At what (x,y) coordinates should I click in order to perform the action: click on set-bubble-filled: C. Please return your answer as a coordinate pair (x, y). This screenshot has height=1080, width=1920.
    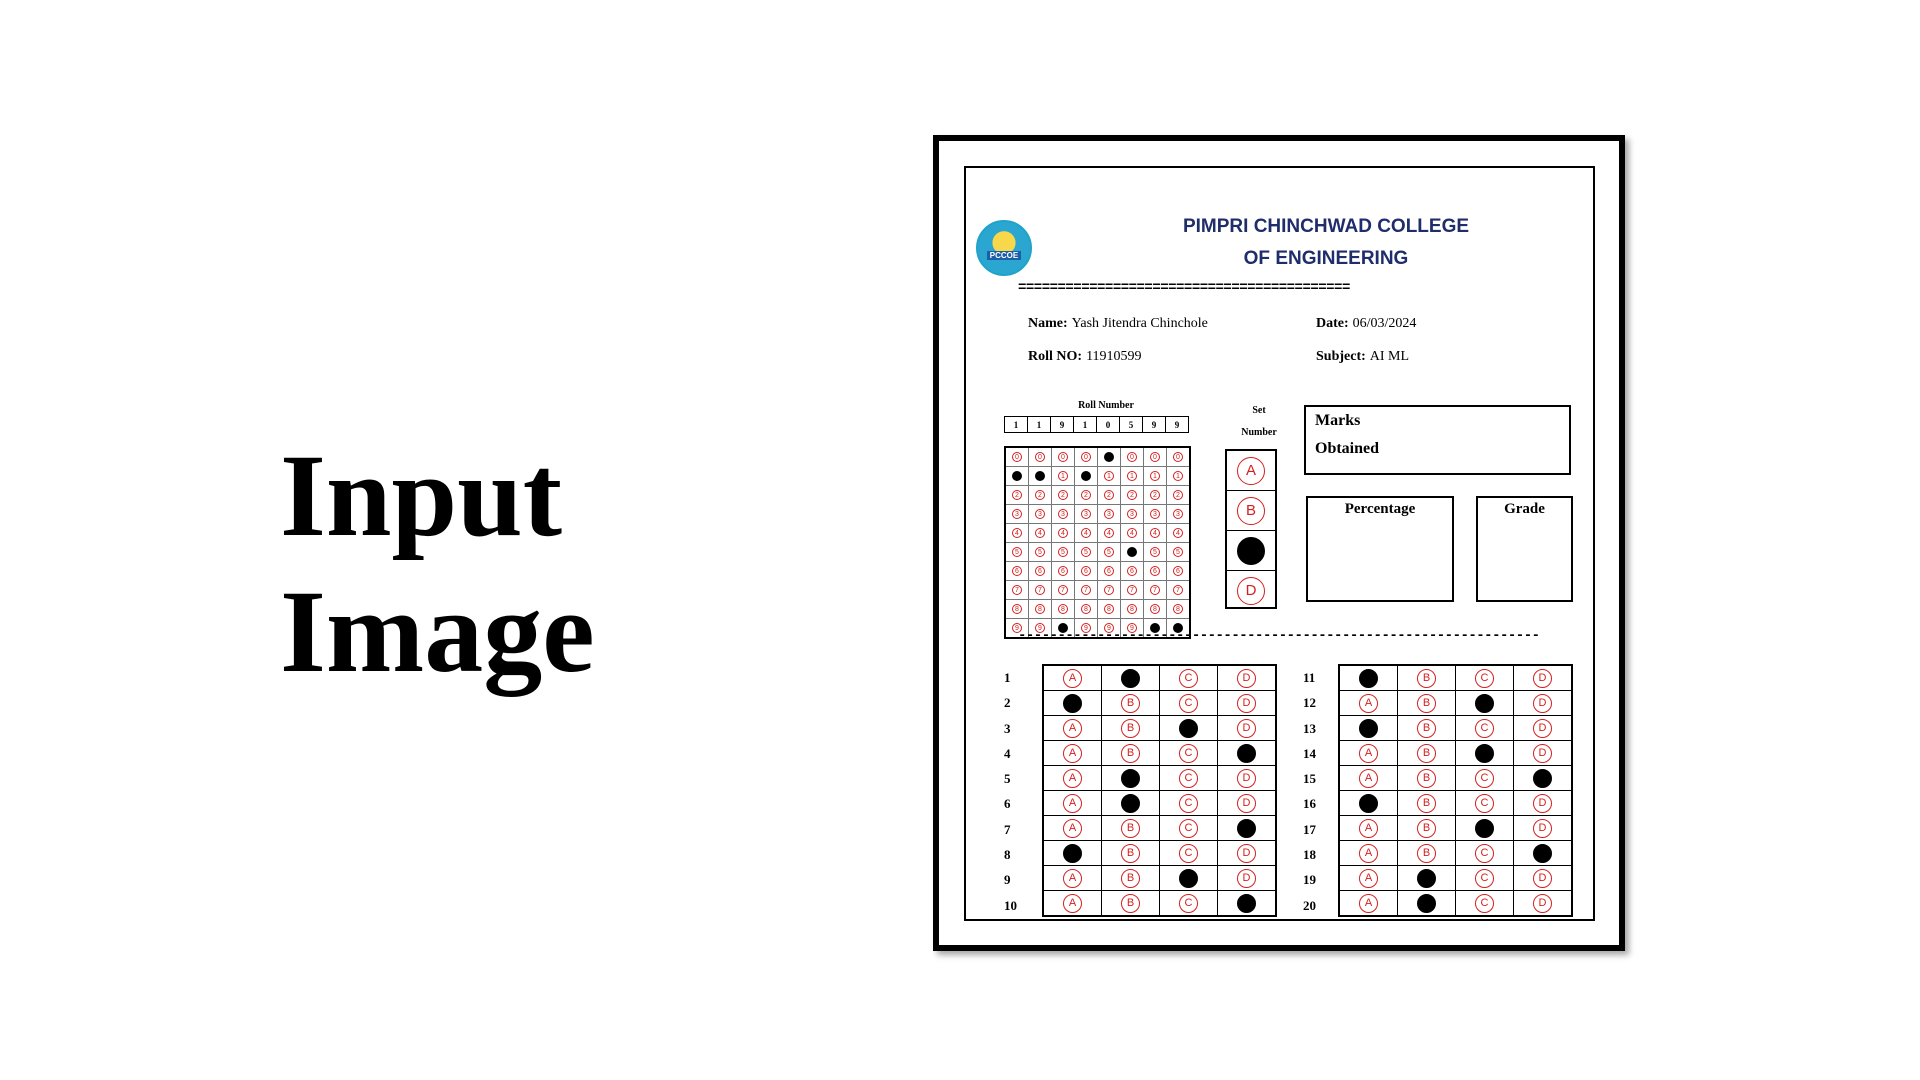
    Looking at the image, I should click on (1251, 550).